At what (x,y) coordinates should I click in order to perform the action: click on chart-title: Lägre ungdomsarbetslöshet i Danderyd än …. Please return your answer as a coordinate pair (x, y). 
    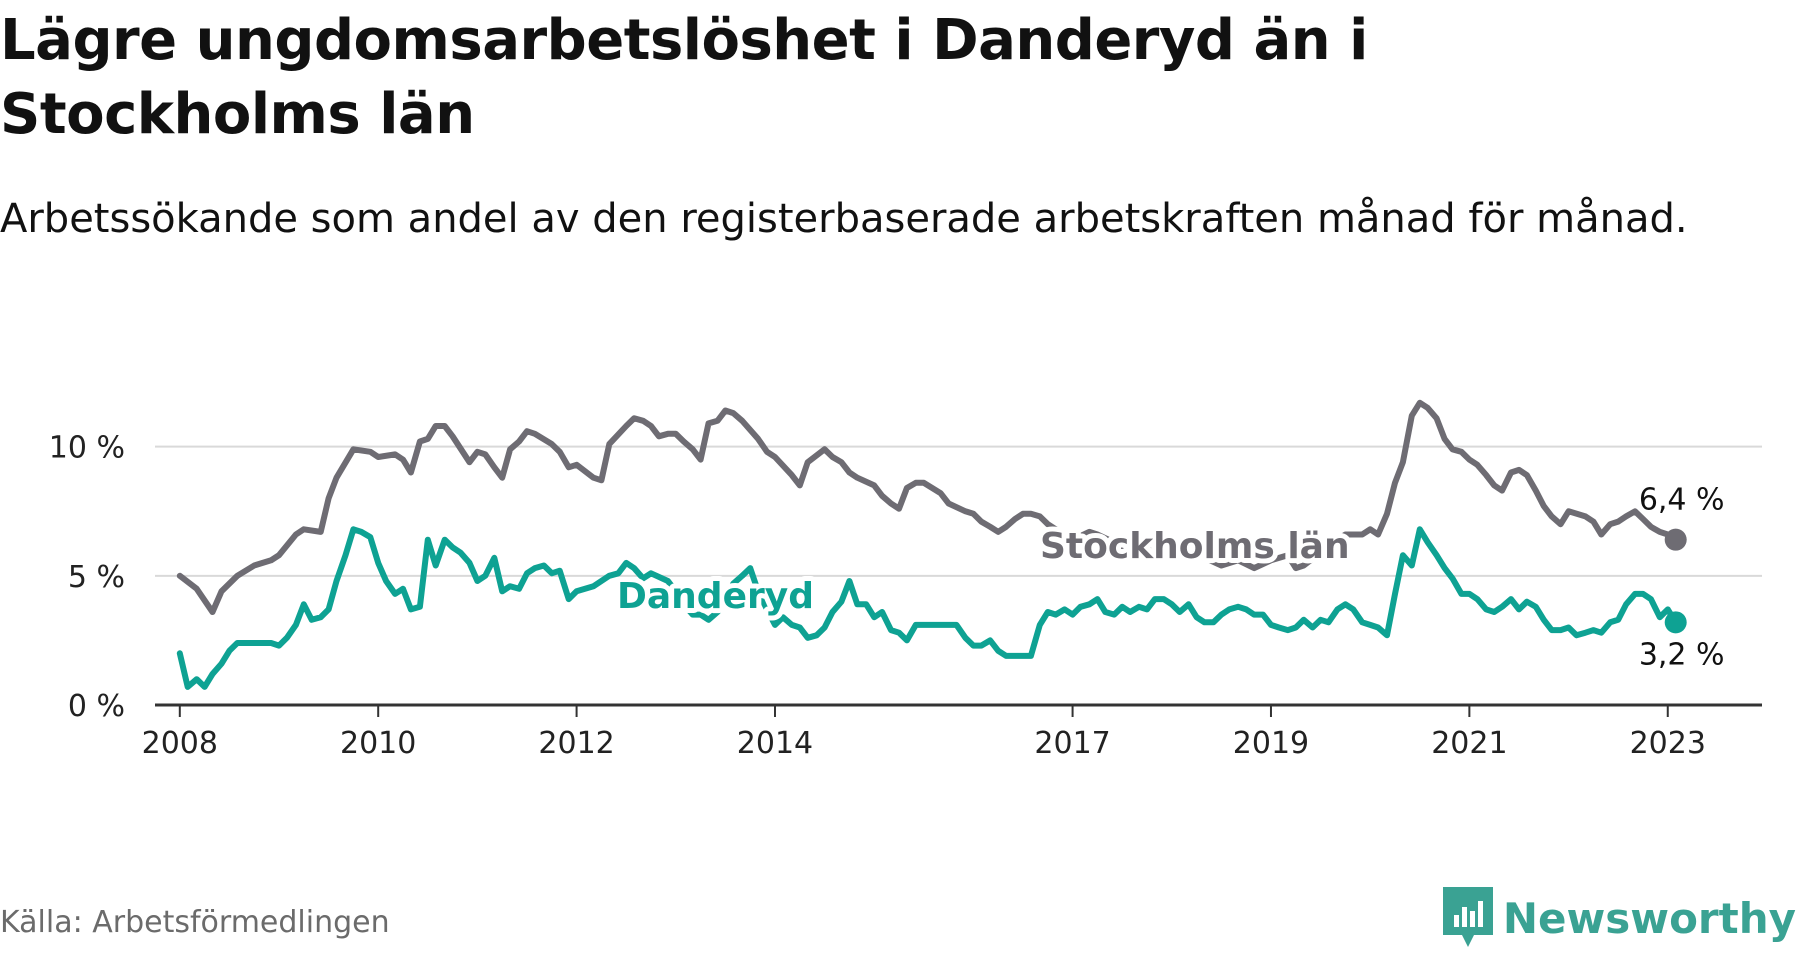
    Looking at the image, I should click on (684, 77).